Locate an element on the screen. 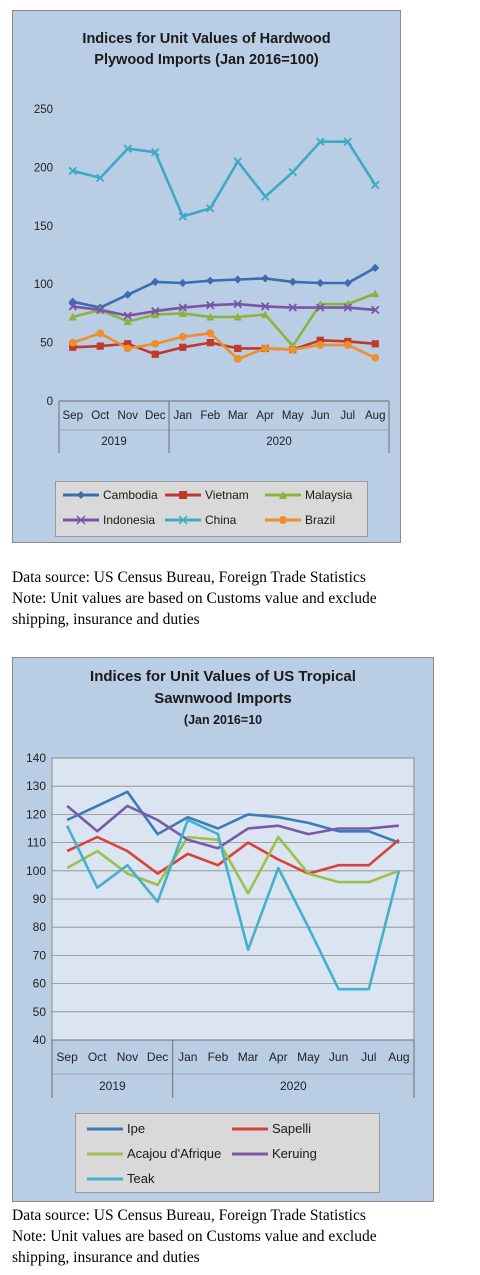 The width and height of the screenshot is (480, 1275). x-tick-label: Nov is located at coordinates (127, 1057).